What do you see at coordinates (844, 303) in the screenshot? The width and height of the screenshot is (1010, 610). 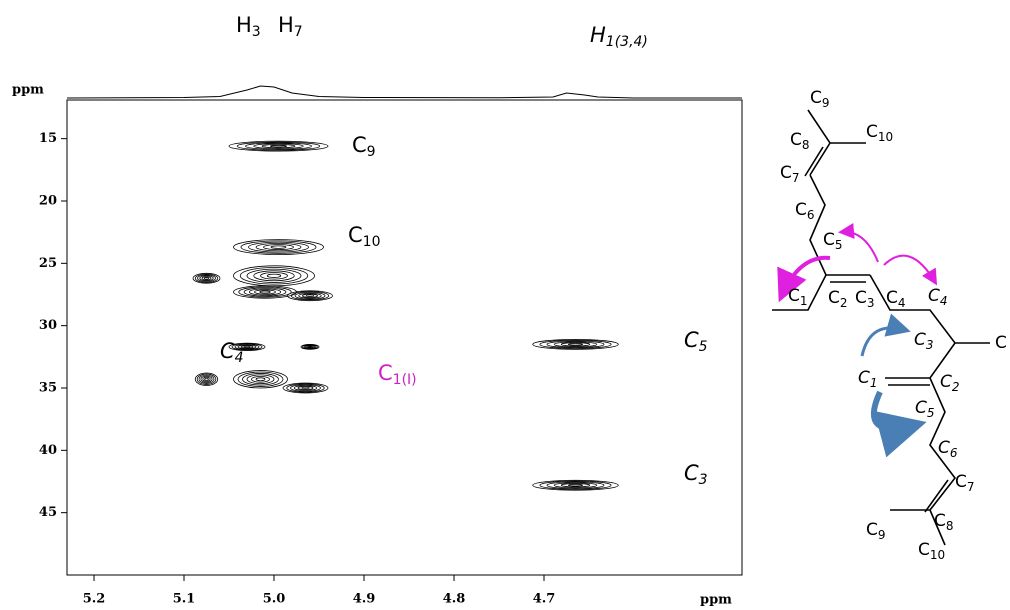 I see `label-sub: 2` at bounding box center [844, 303].